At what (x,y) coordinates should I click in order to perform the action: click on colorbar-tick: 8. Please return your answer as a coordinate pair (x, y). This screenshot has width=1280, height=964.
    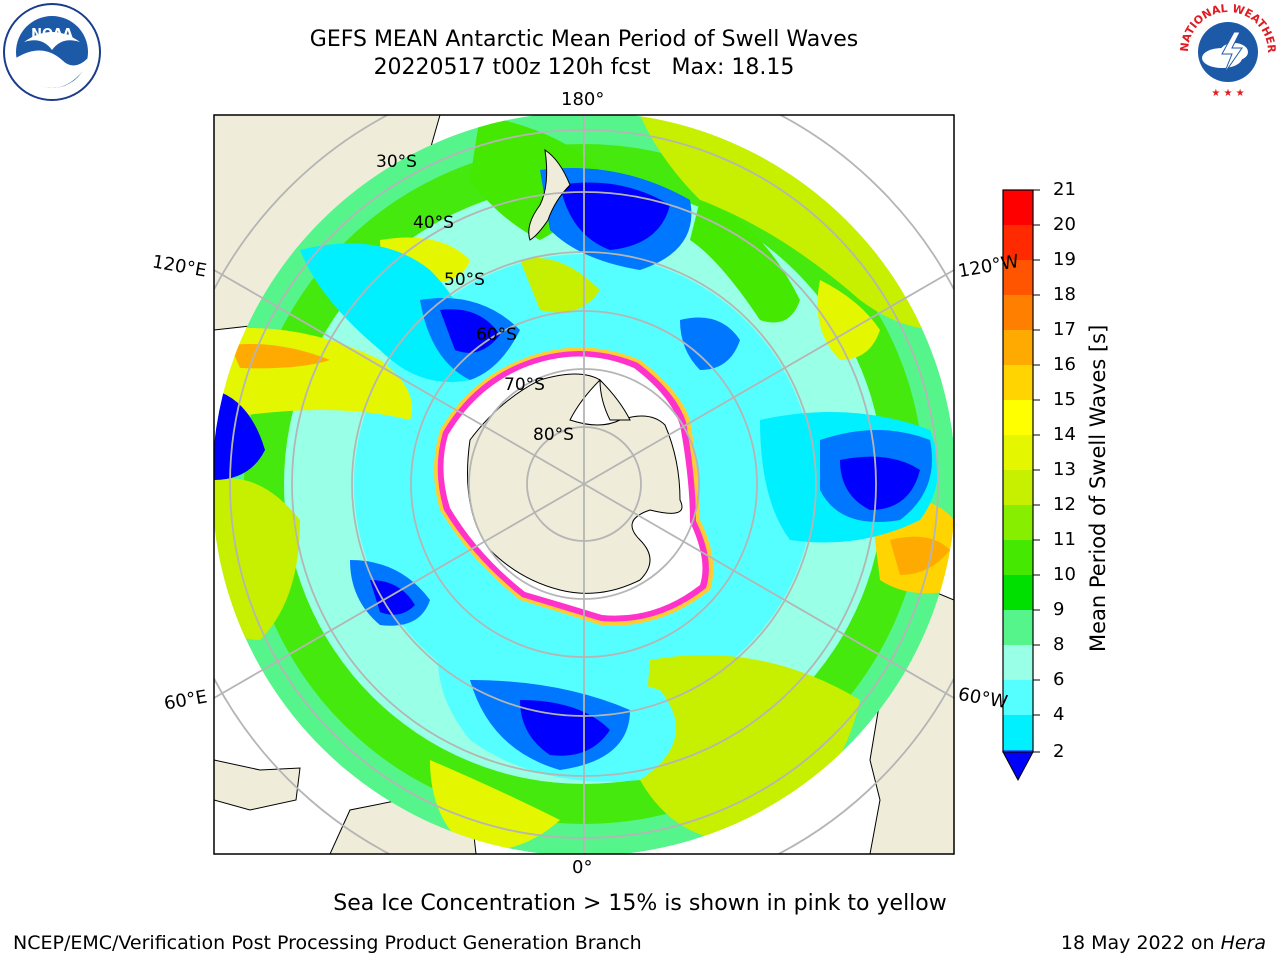
    Looking at the image, I should click on (1059, 644).